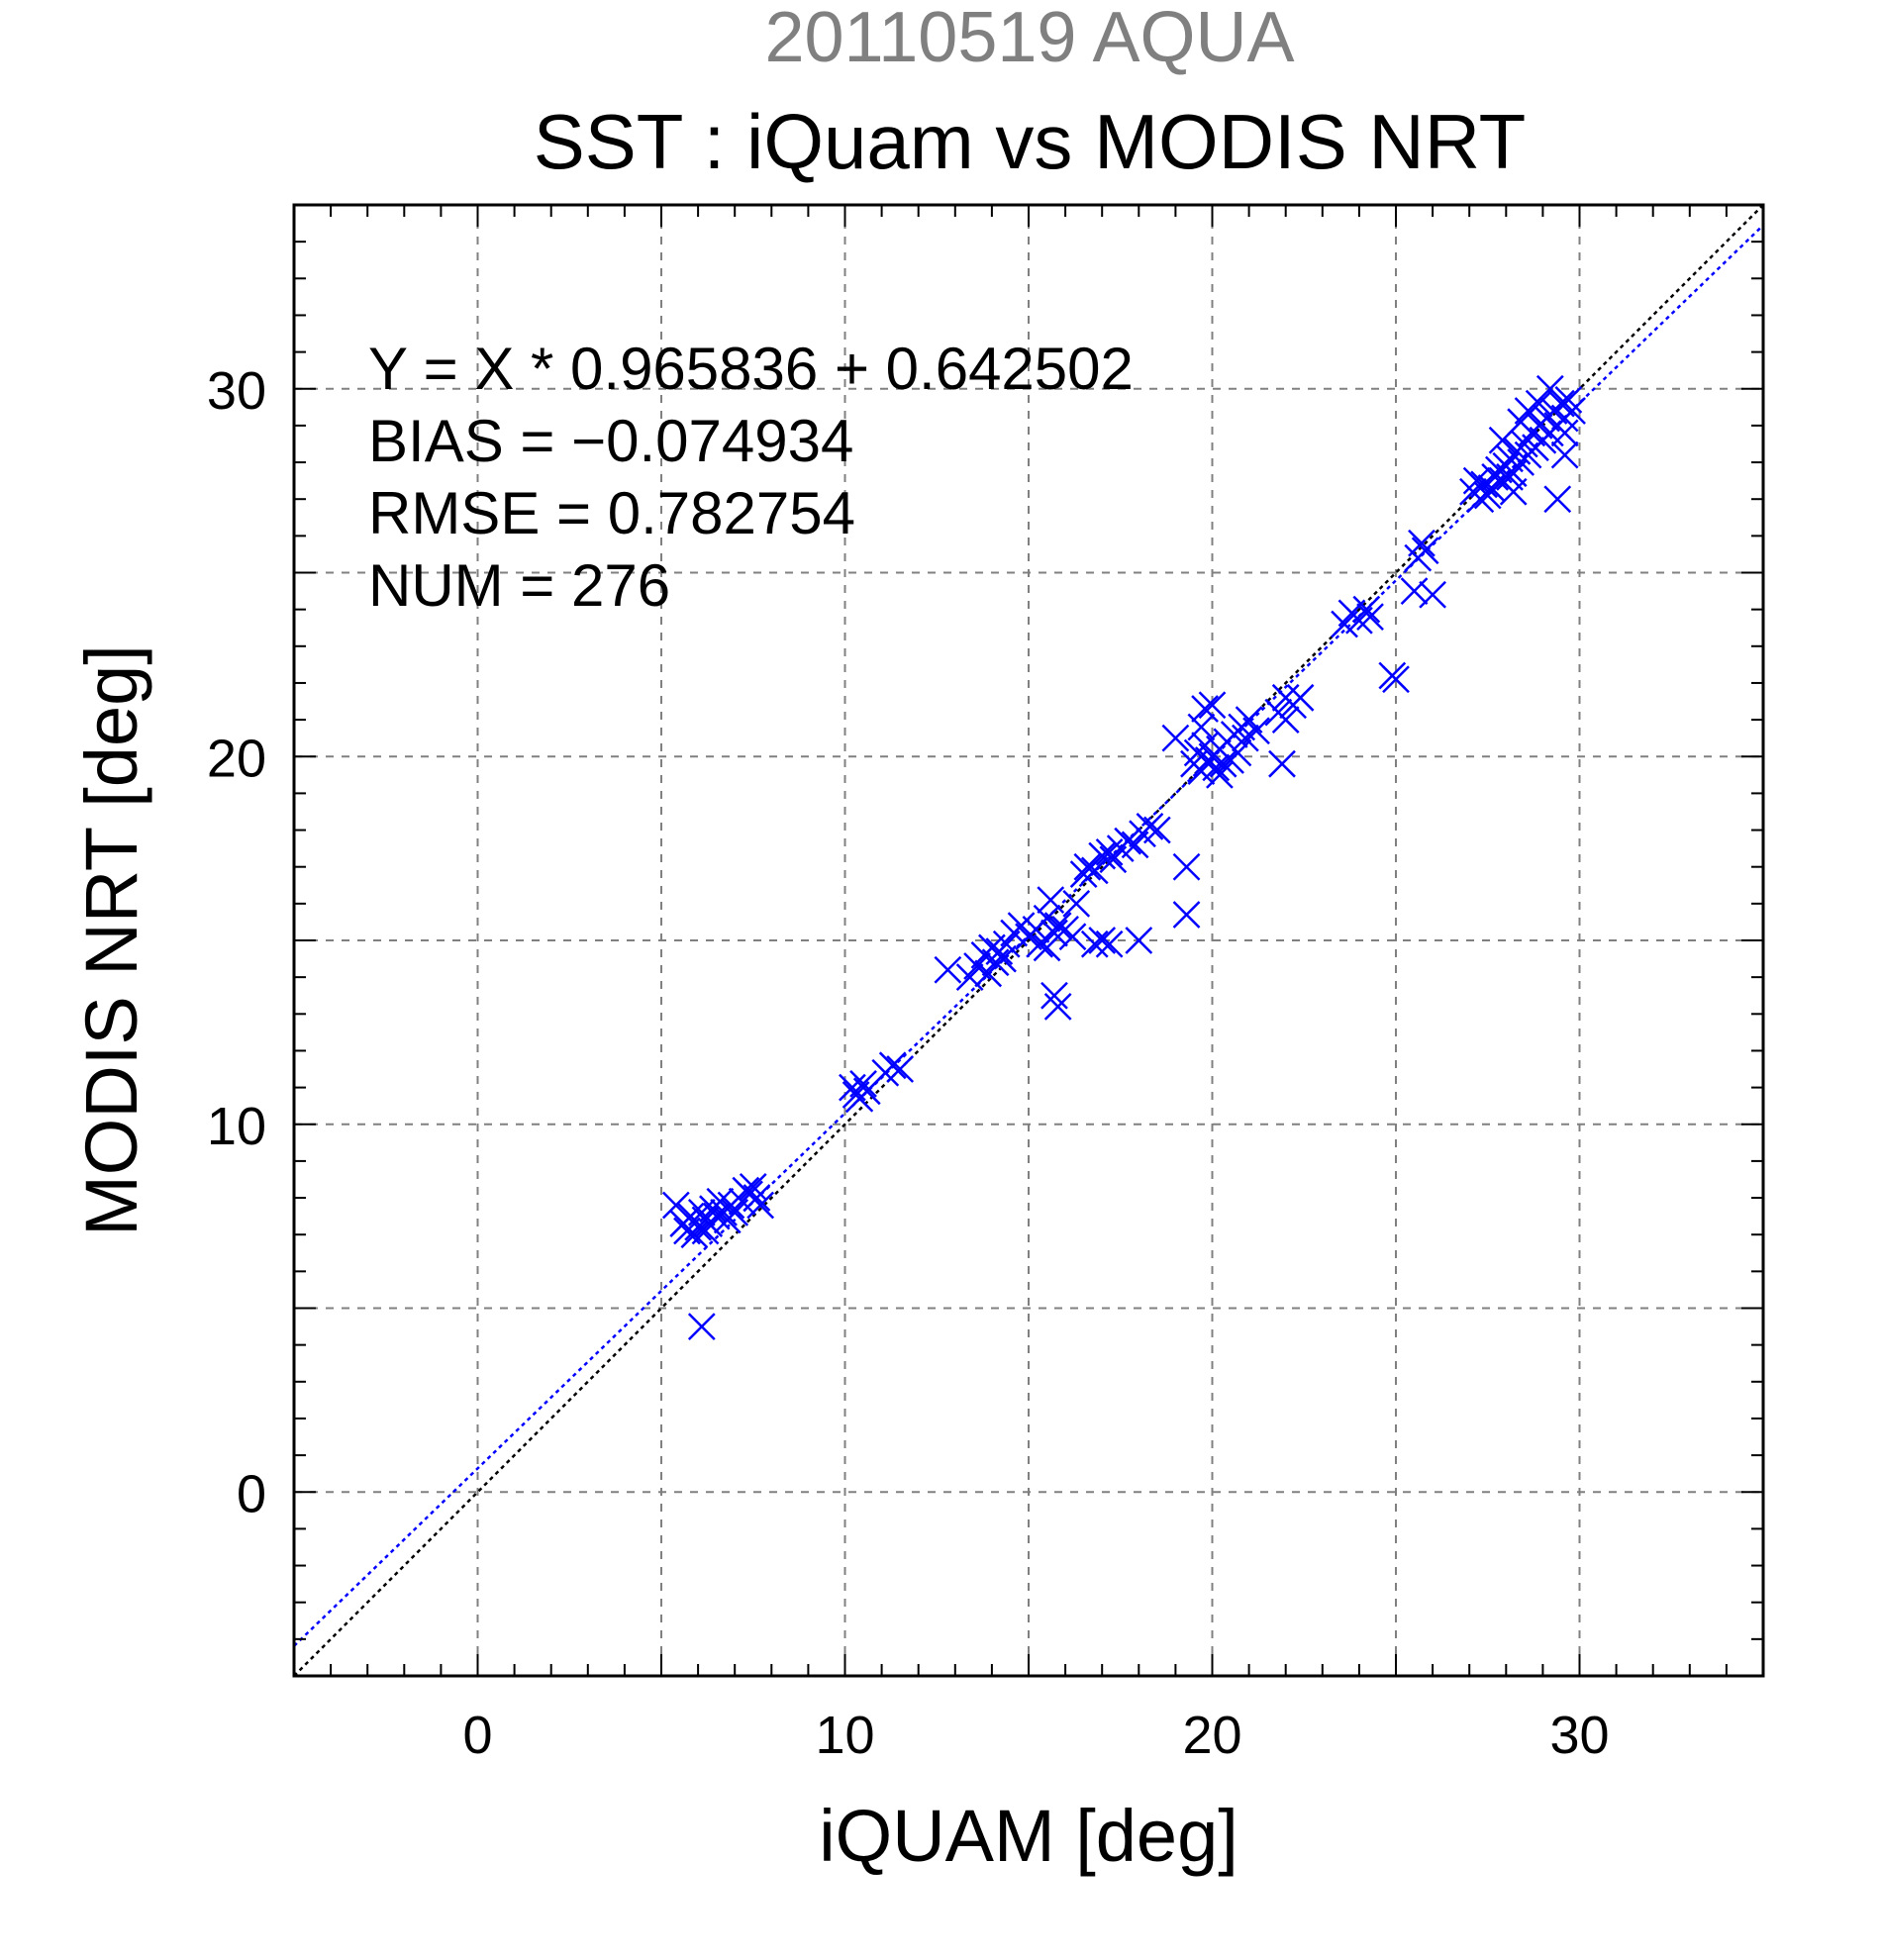  Describe the element at coordinates (1030, 141) in the screenshot. I see `chart-title: SST : iQuam vs MODIS NRT` at that location.